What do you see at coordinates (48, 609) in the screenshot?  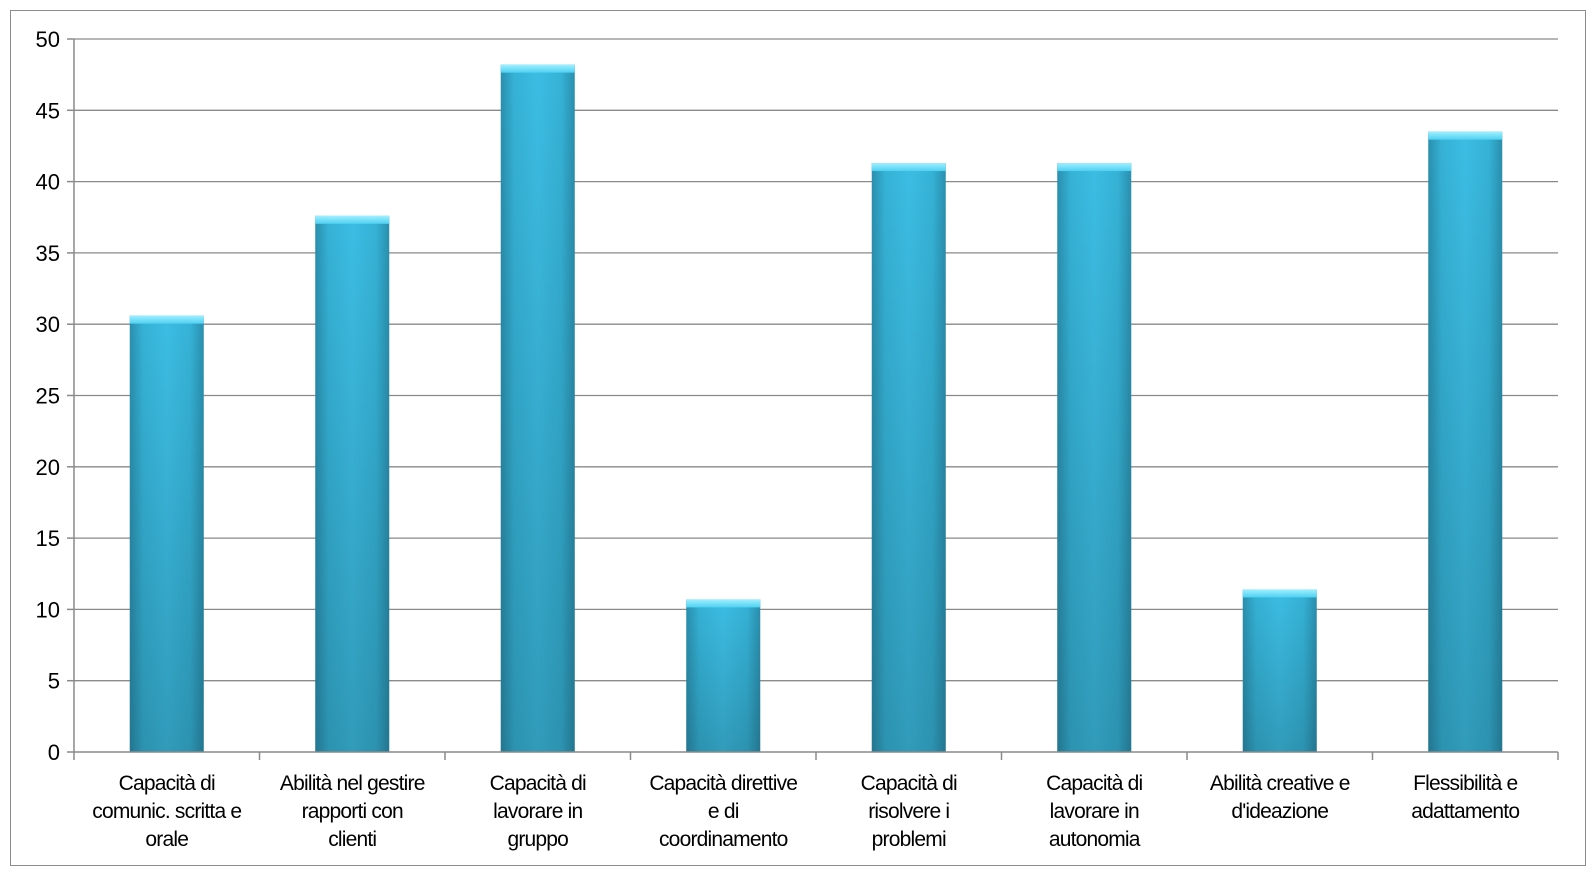 I see `y-tick-label: 10` at bounding box center [48, 609].